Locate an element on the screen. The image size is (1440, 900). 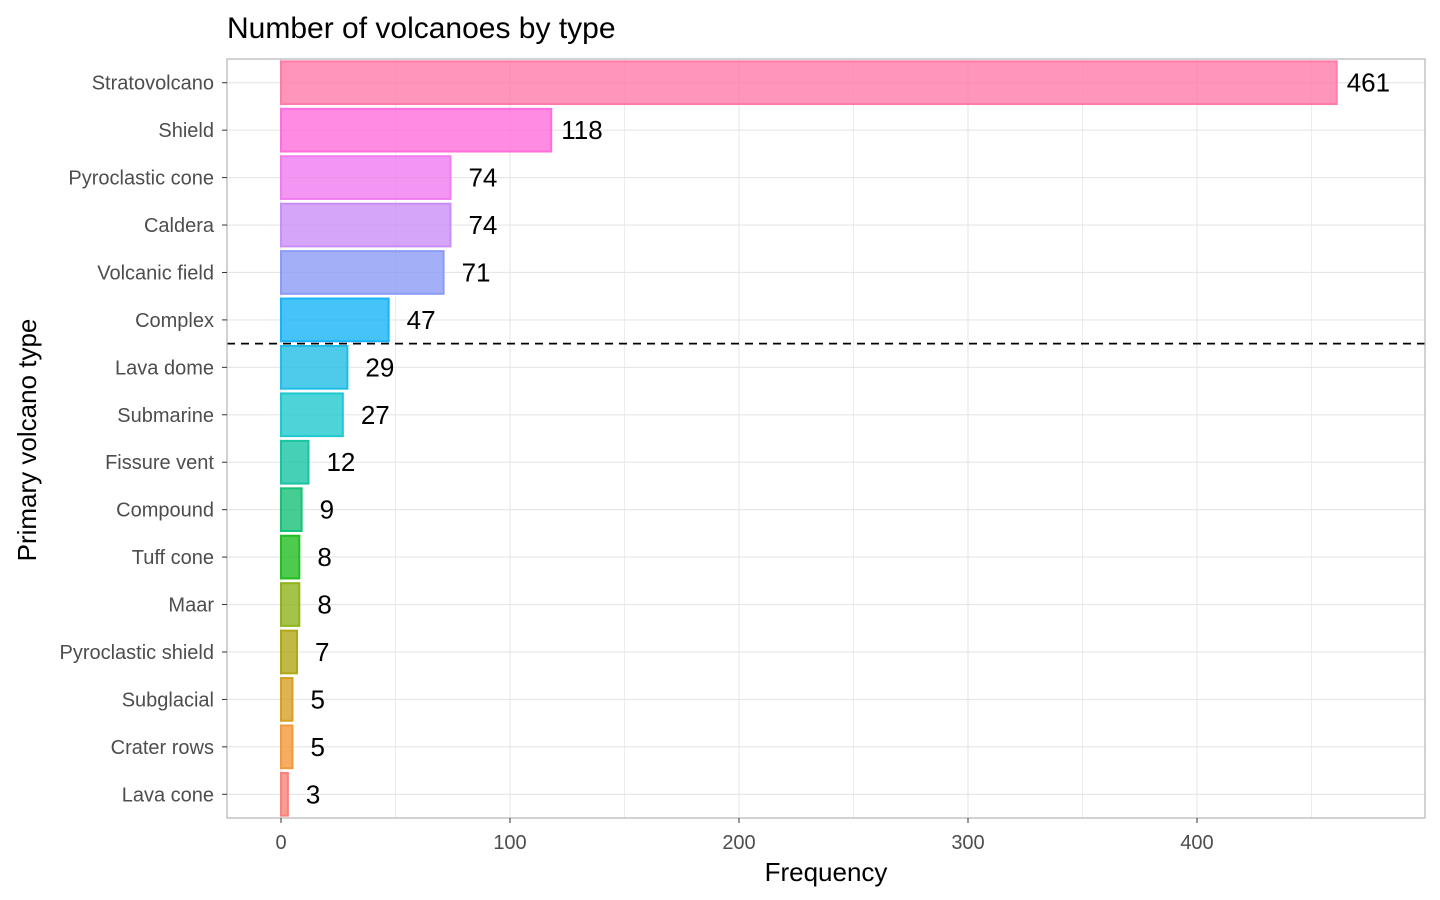
y-tick-label: Submarine is located at coordinates (165, 416).